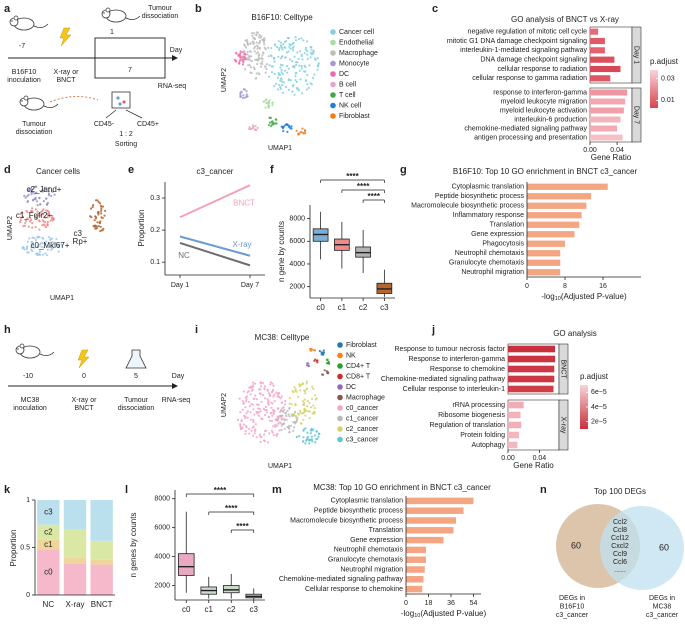 This screenshot has width=685, height=630. I want to click on panel-title: B16F10: Celltype, so click(282, 17).